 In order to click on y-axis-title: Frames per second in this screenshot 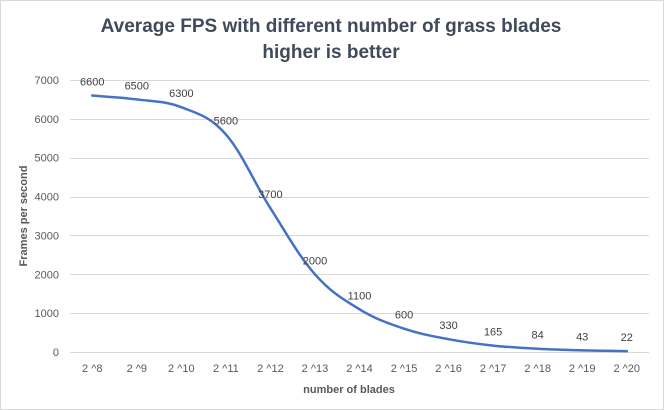, I will do `click(24, 216)`.